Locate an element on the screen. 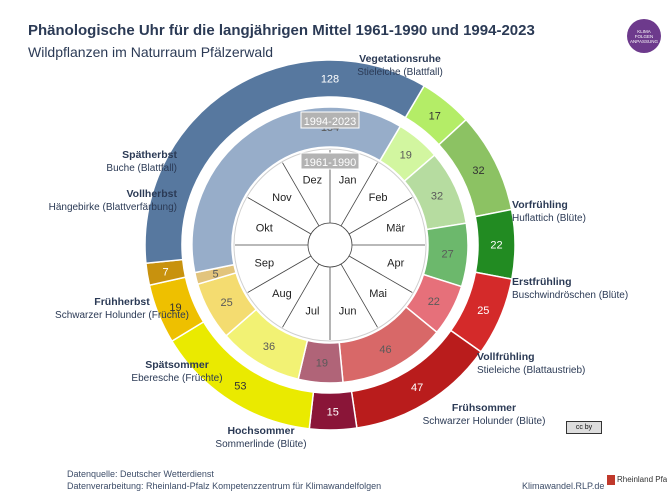 This screenshot has height=500, width=667. phase-label-fruehherbst: Frühherbst is located at coordinates (122, 302).